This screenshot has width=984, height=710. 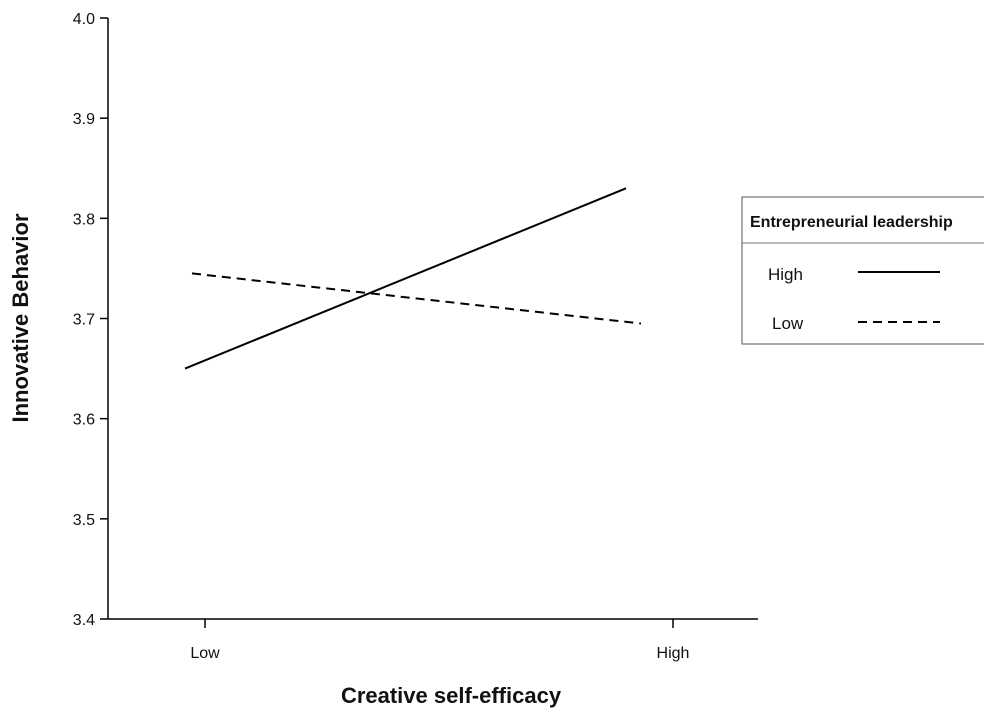 I want to click on x-tick-label: High, so click(x=673, y=653).